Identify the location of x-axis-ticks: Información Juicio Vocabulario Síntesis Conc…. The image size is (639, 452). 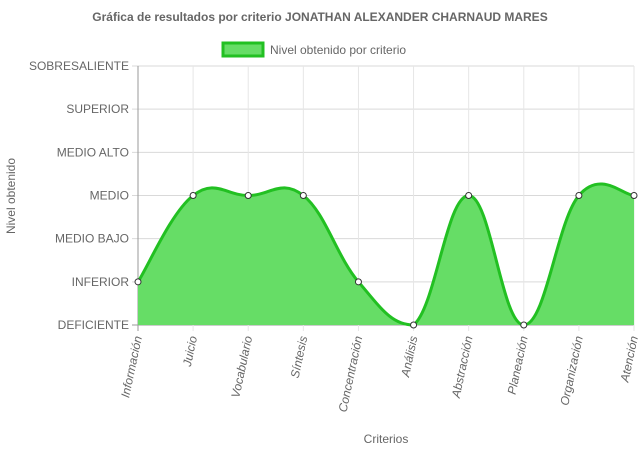
(378, 373).